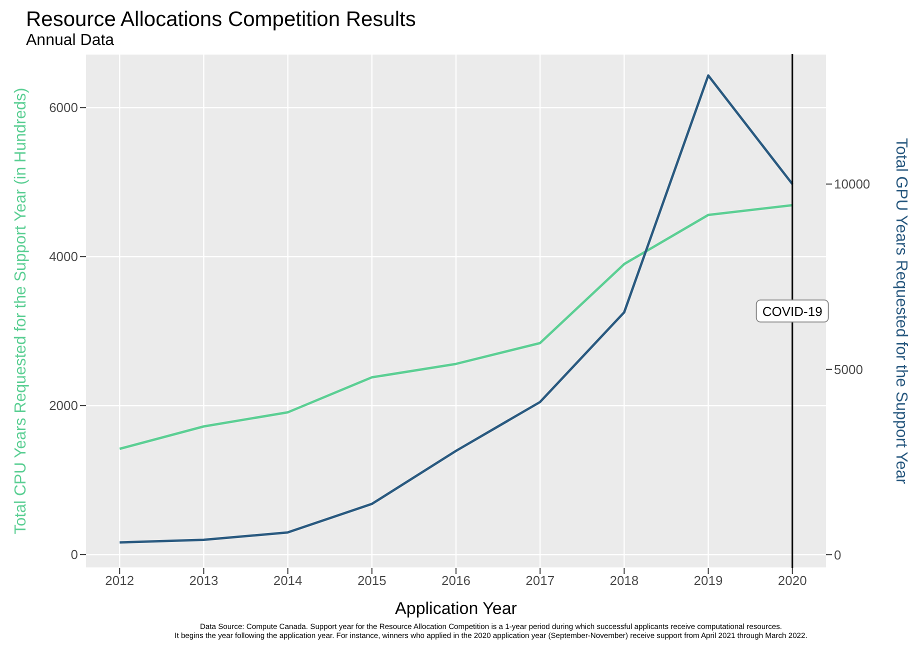  I want to click on y-tick-label: 4000, so click(63, 256).